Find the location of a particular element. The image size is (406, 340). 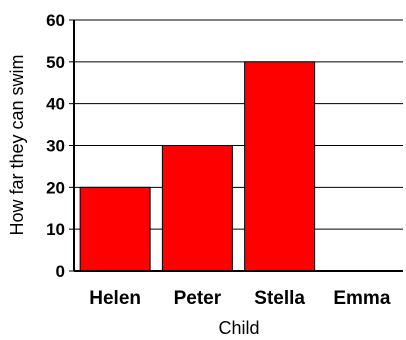

y-tick-label-50: 50 is located at coordinates (55, 62).